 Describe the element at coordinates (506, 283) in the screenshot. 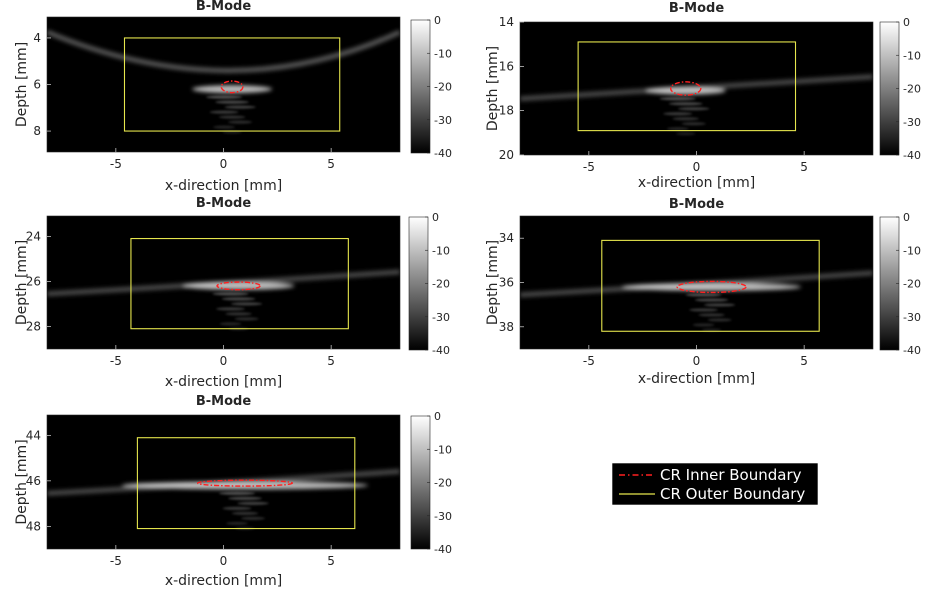

I see `y-tick-label: 36` at that location.